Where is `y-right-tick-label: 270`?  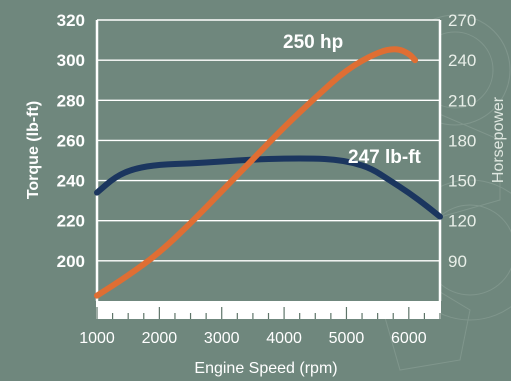
y-right-tick-label: 270 is located at coordinates (462, 20).